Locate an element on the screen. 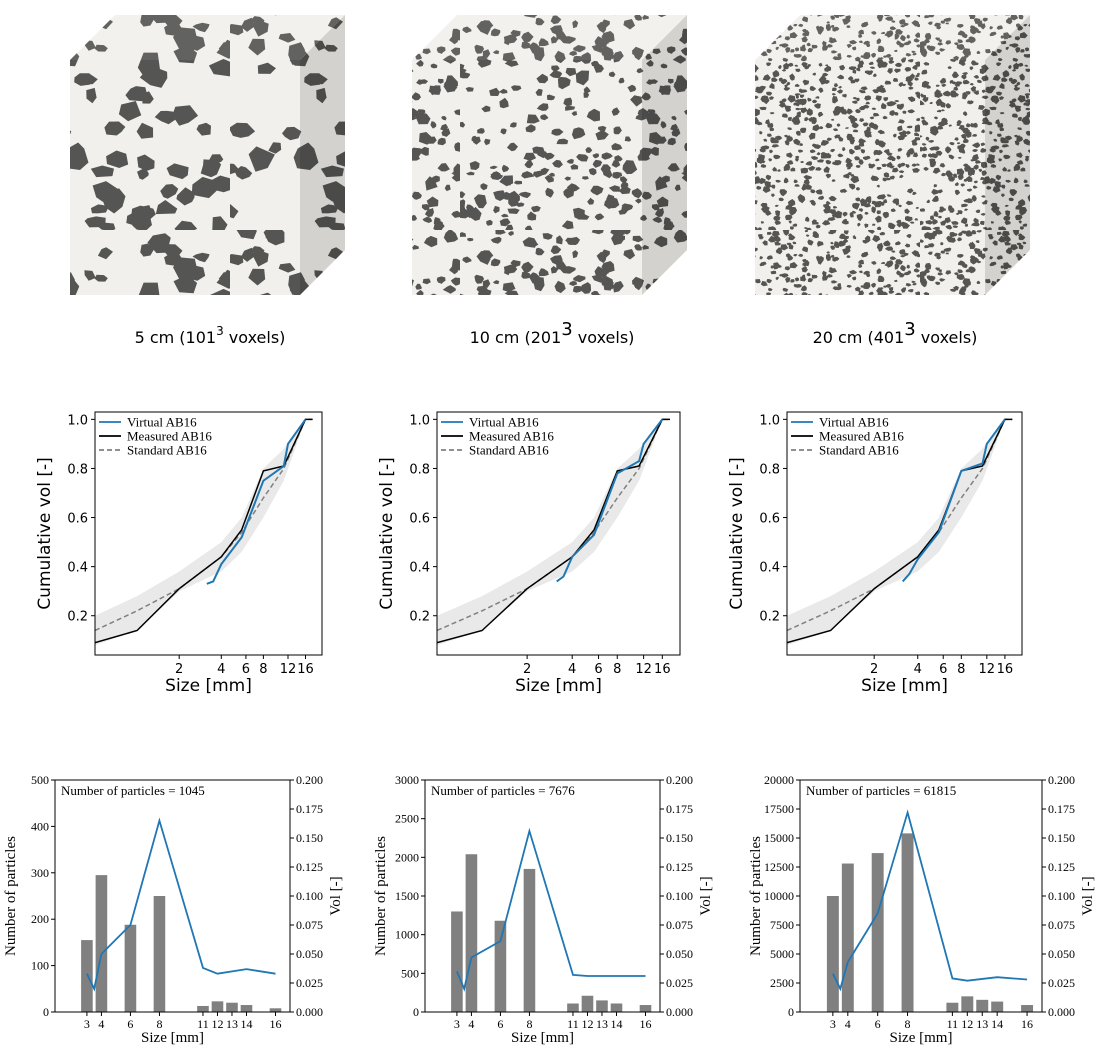  x-tick-label: 14 is located at coordinates (616, 1024).